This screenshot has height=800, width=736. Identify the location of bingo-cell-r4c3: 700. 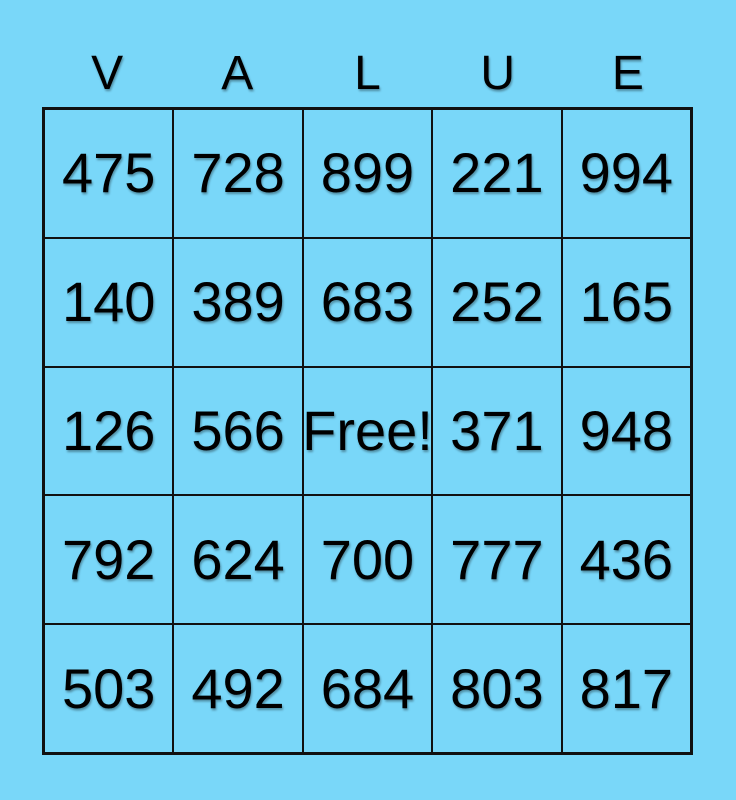
(367, 560).